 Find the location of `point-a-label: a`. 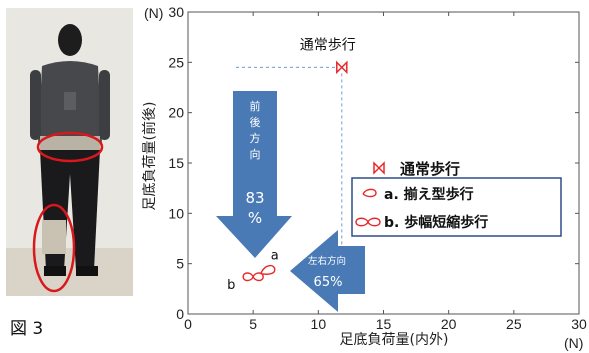

point-a-label: a is located at coordinates (275, 256).